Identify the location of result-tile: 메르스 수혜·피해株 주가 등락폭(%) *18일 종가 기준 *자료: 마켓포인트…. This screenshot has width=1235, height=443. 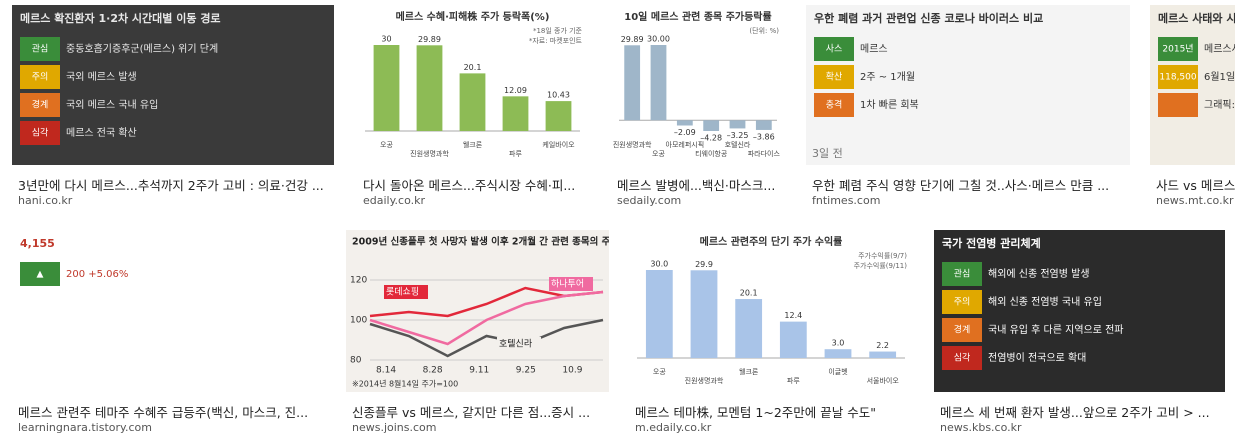
(472, 109).